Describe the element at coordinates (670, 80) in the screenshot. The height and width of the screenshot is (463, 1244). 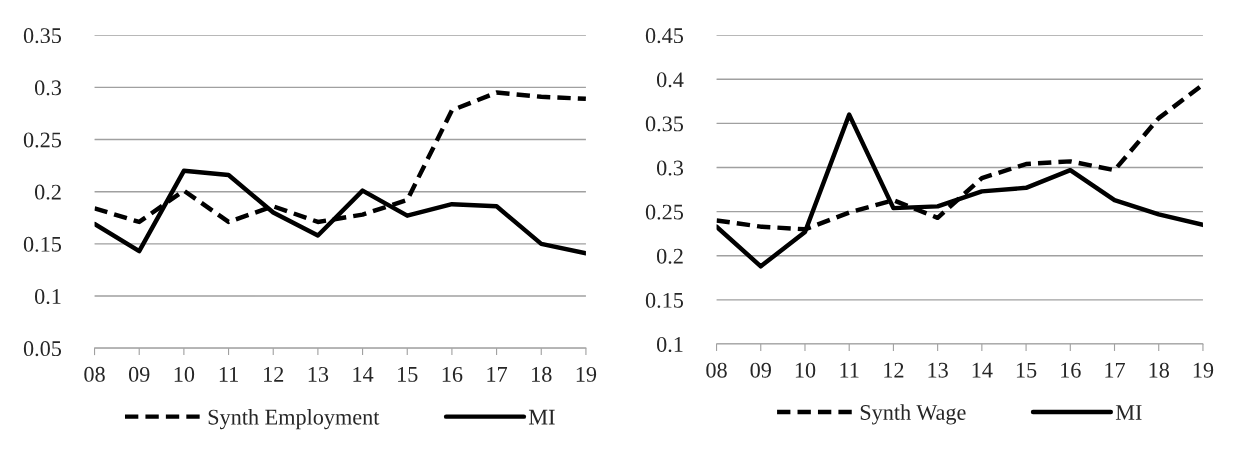
I see `y-tick-label: 0.4` at that location.